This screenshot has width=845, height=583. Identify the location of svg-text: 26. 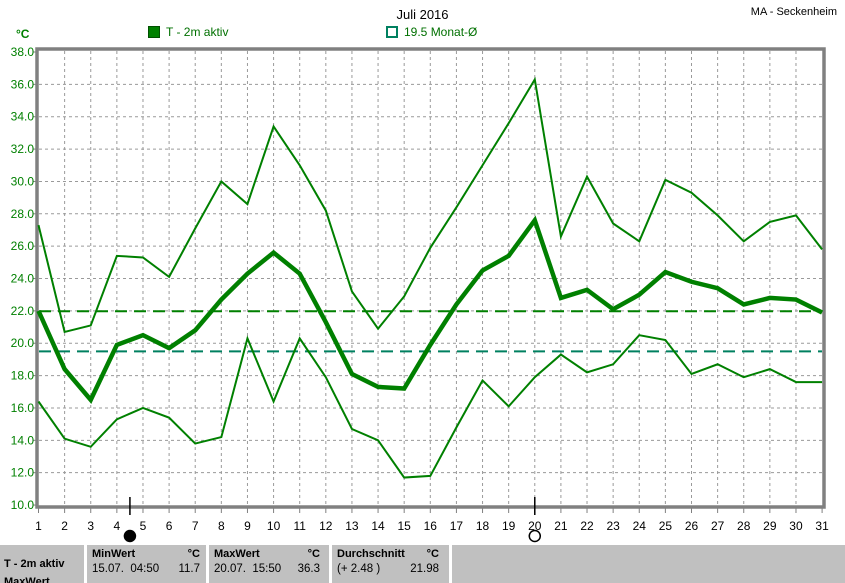
(692, 526).